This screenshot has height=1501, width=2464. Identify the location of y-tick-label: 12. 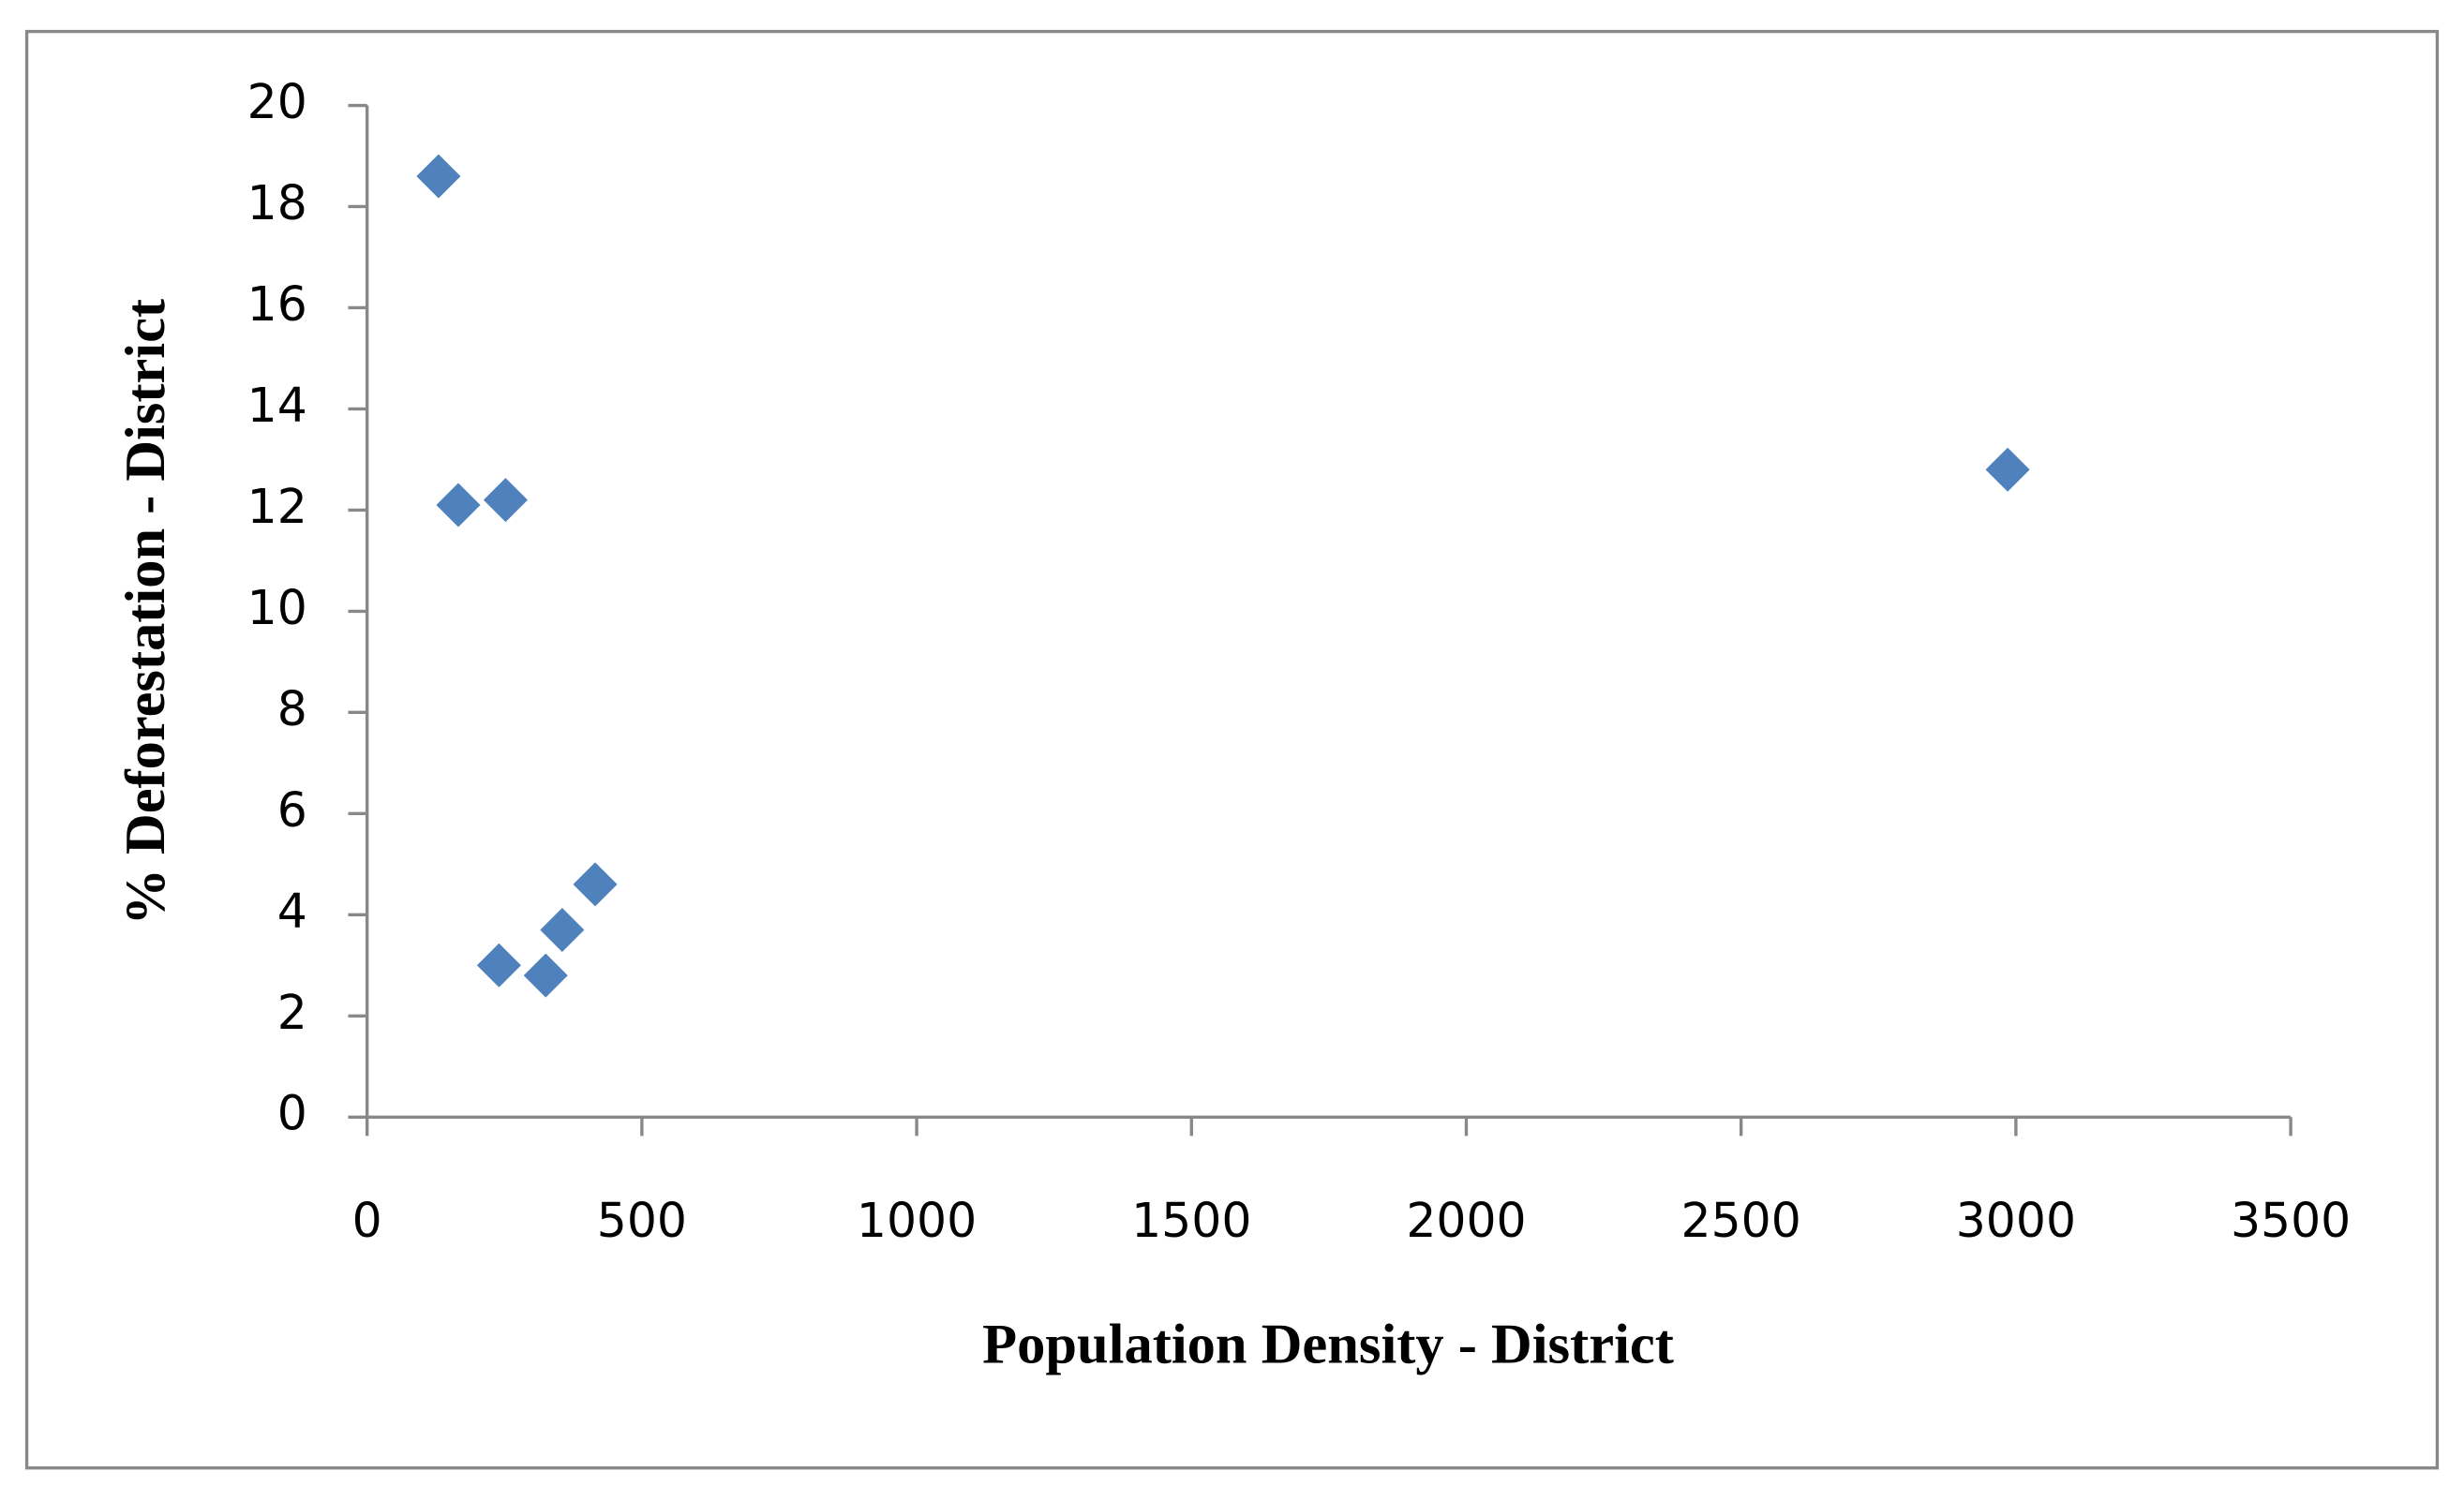
(277, 506).